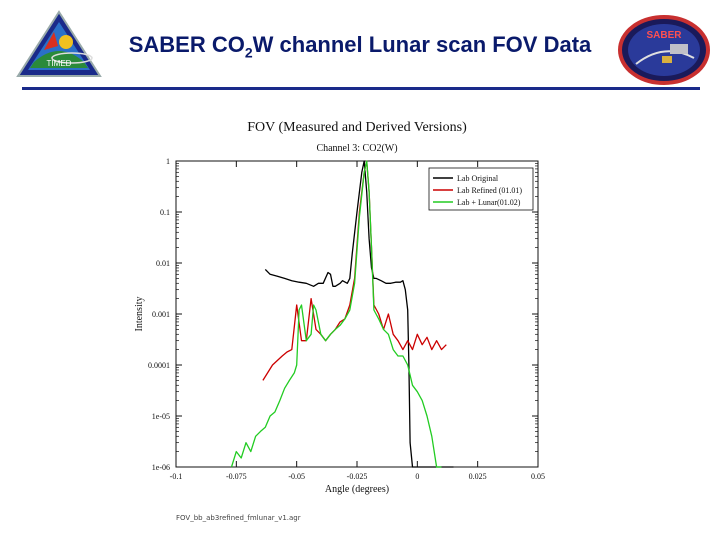 The width and height of the screenshot is (720, 540). Describe the element at coordinates (236, 476) in the screenshot. I see `x-tick-label: -0.075` at that location.